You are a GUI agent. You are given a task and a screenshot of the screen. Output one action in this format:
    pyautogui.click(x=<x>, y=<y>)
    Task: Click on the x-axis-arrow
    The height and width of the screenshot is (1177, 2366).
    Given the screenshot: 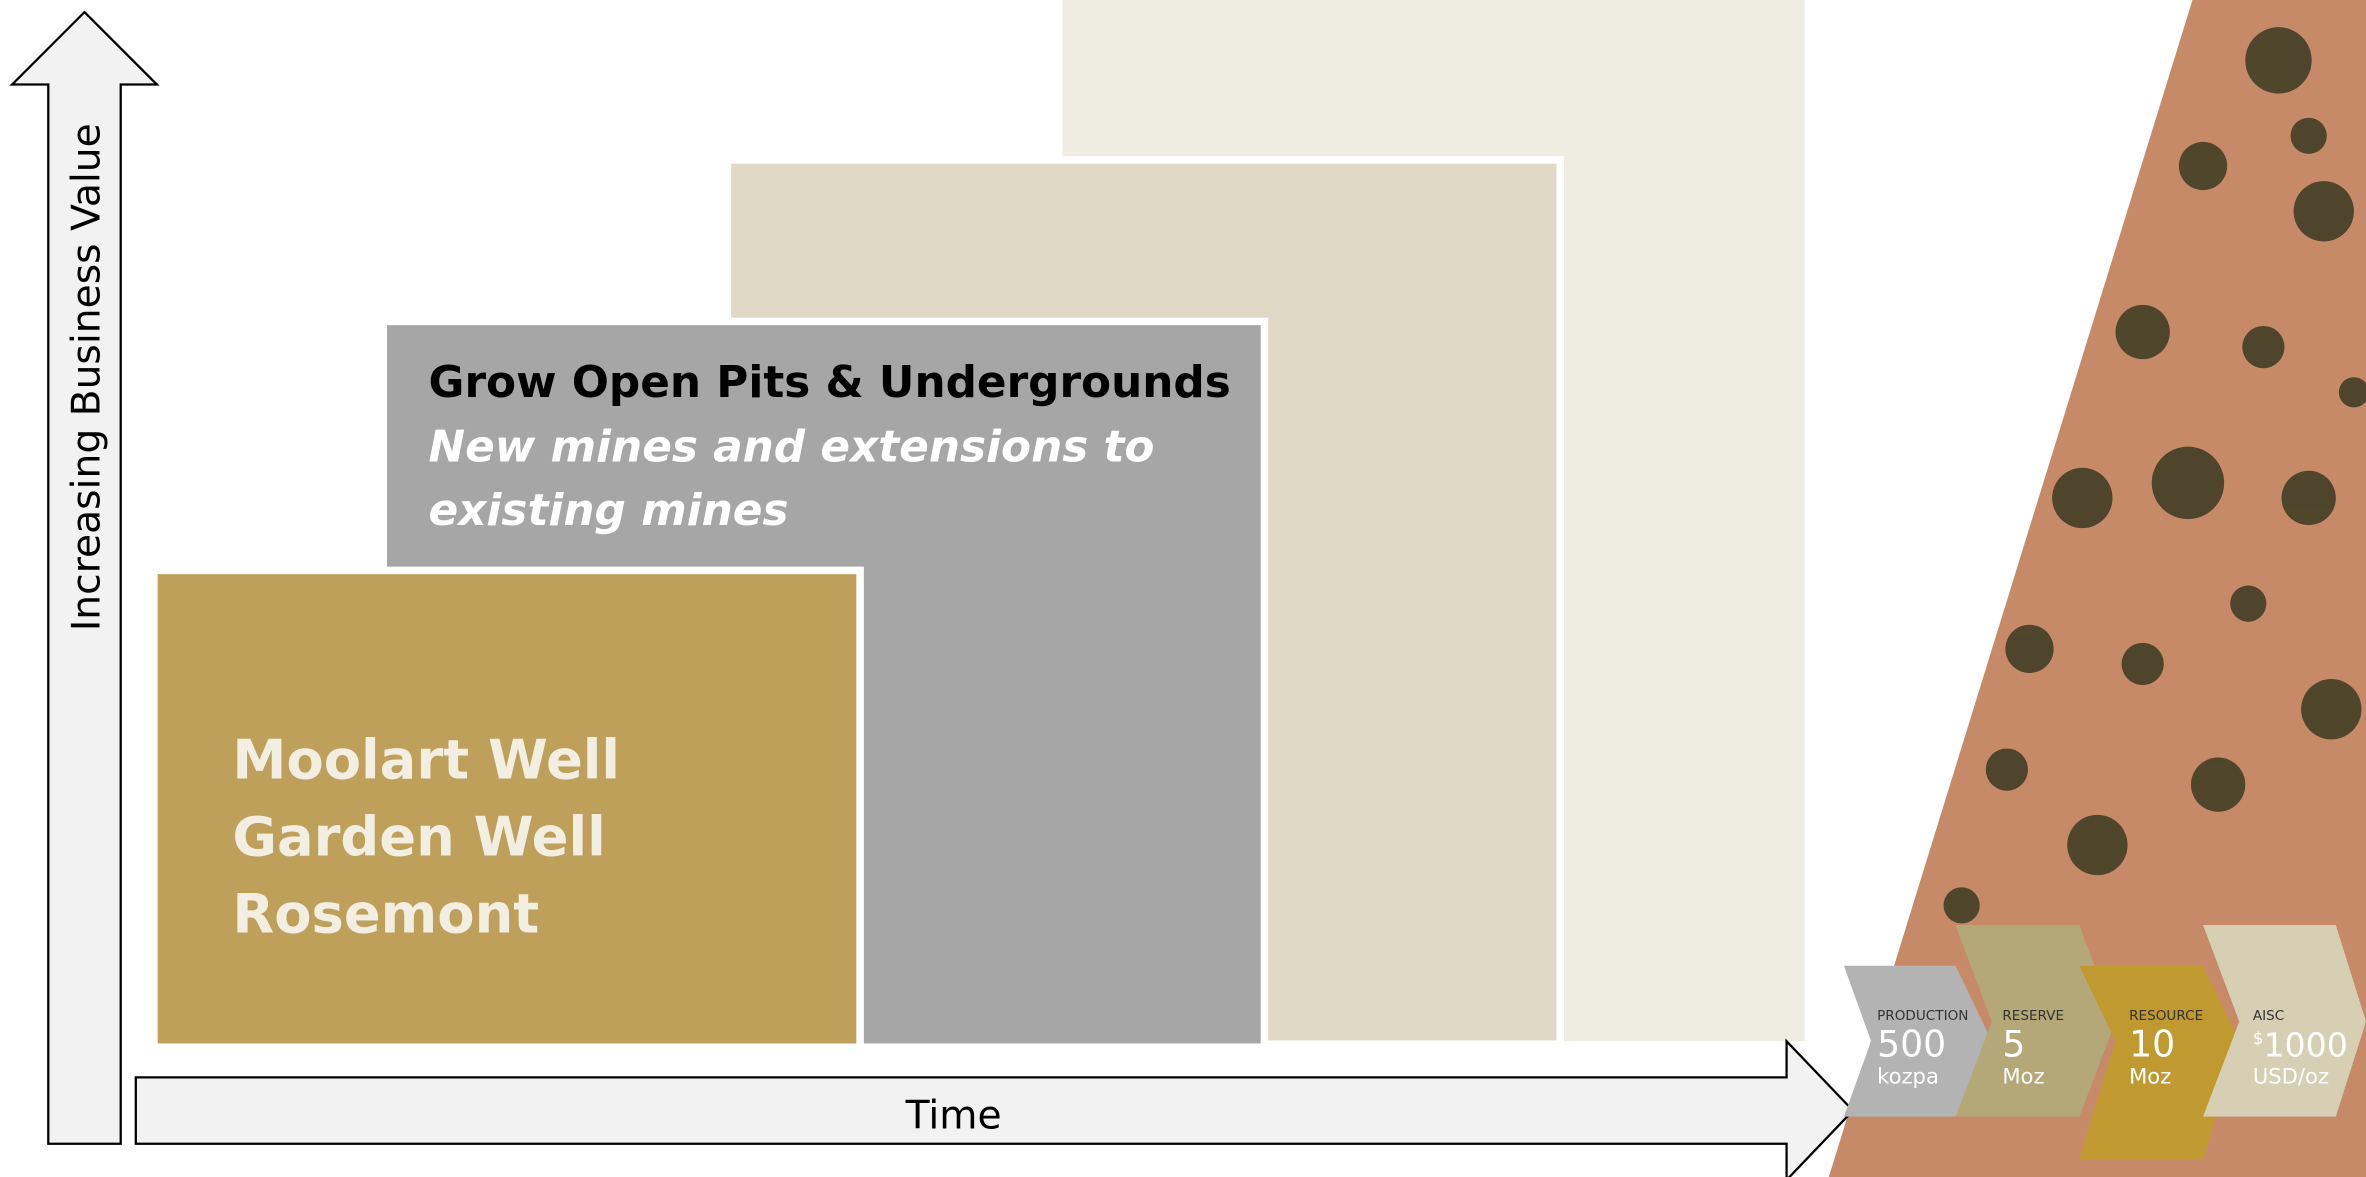 What is the action you would take?
    pyautogui.click(x=994, y=1107)
    